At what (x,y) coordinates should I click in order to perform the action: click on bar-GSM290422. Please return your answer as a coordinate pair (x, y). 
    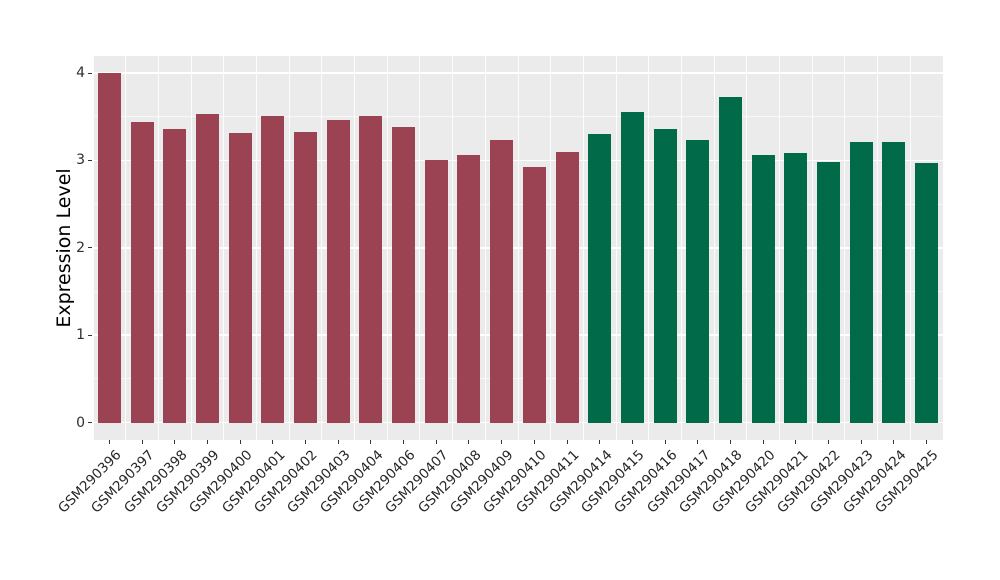
    Looking at the image, I should click on (829, 292).